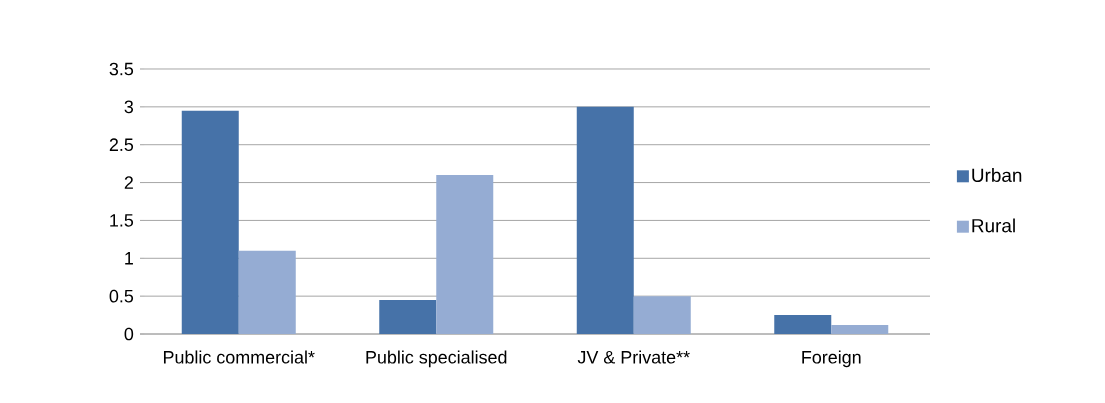 Image resolution: width=1105 pixels, height=403 pixels. I want to click on y-tick-label: 3.5, so click(121, 69).